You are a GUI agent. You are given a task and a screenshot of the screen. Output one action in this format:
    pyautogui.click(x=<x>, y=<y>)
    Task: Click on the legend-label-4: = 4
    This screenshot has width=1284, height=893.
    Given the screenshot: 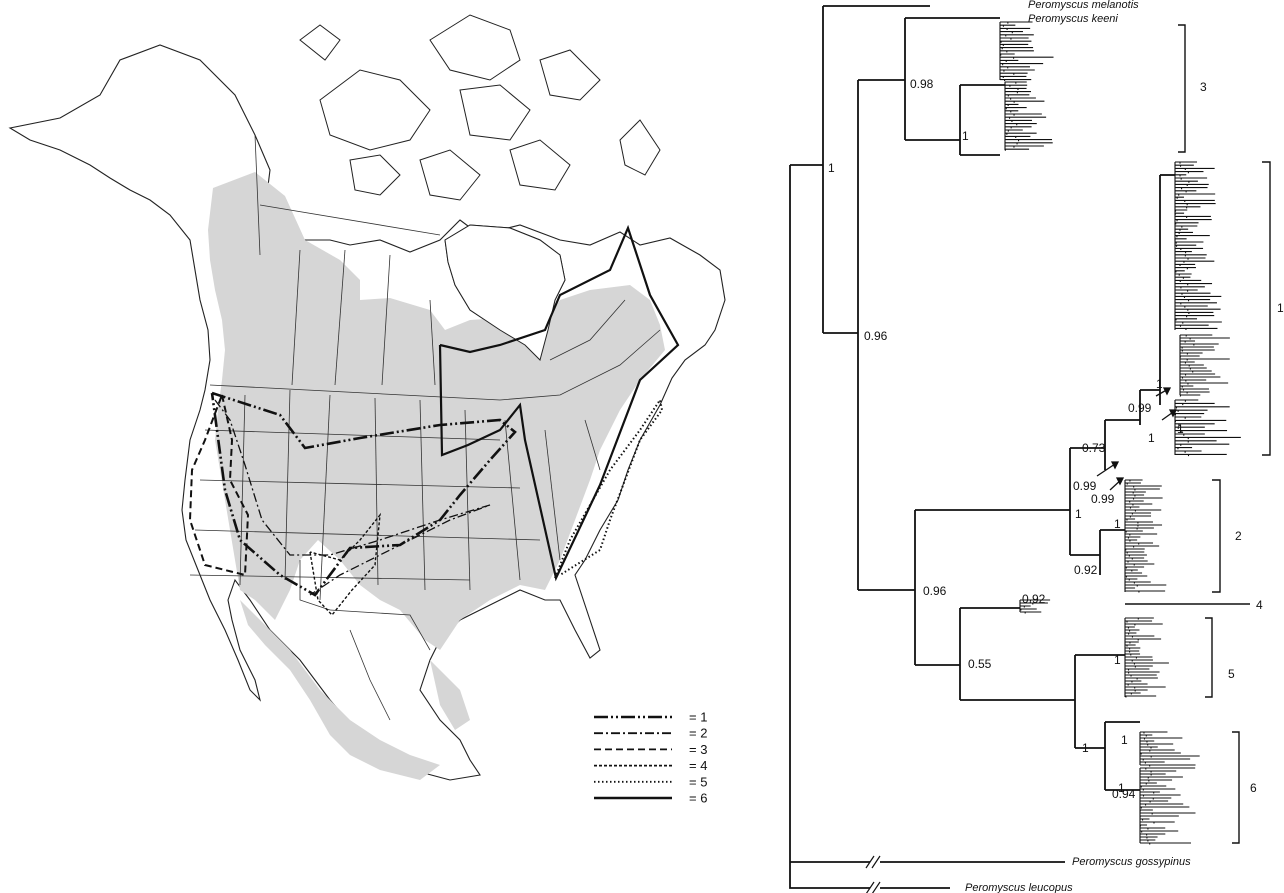 What is the action you would take?
    pyautogui.click(x=698, y=765)
    